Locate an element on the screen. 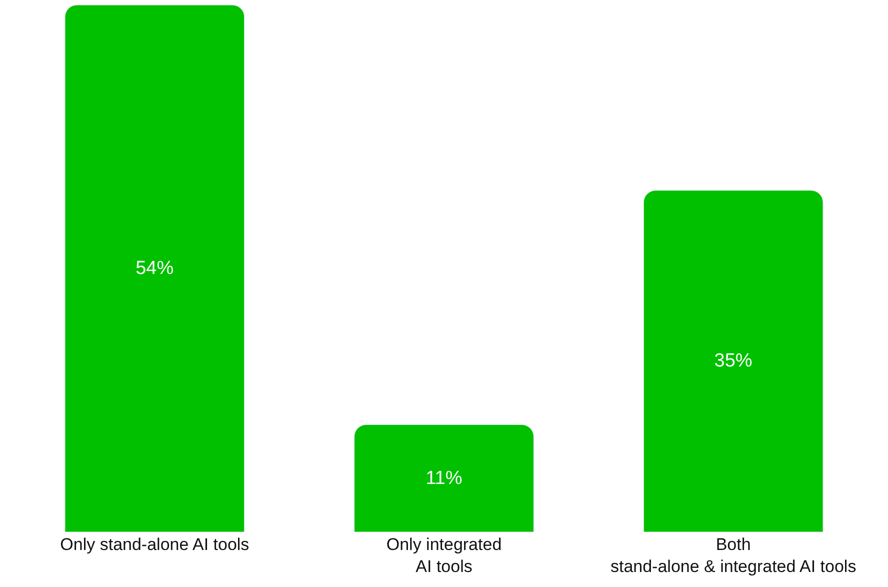 This screenshot has width=888, height=587. x-tick-label: Only integrated AI tools is located at coordinates (444, 555).